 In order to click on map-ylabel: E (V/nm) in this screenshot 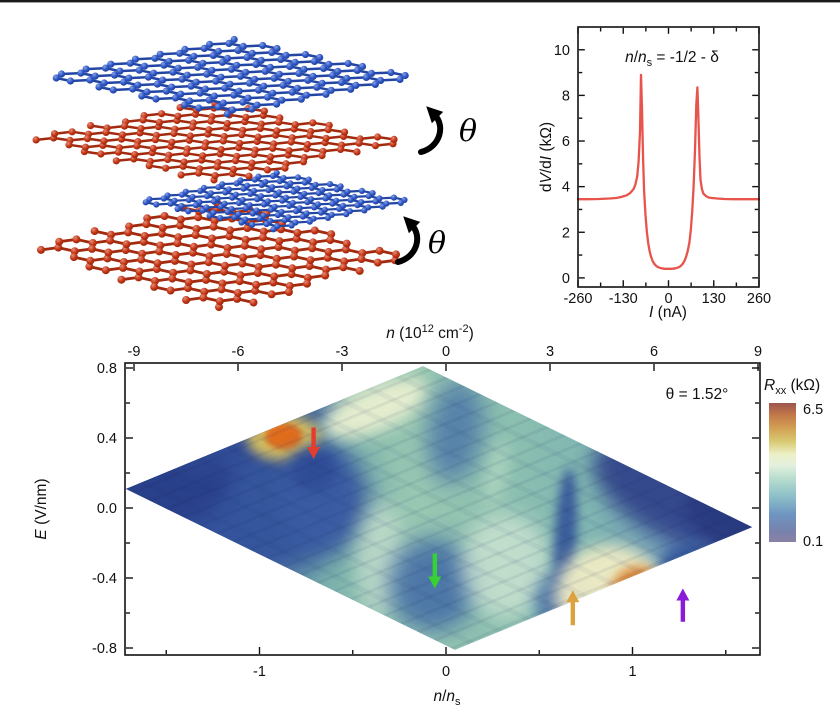, I will do `click(41, 508)`.